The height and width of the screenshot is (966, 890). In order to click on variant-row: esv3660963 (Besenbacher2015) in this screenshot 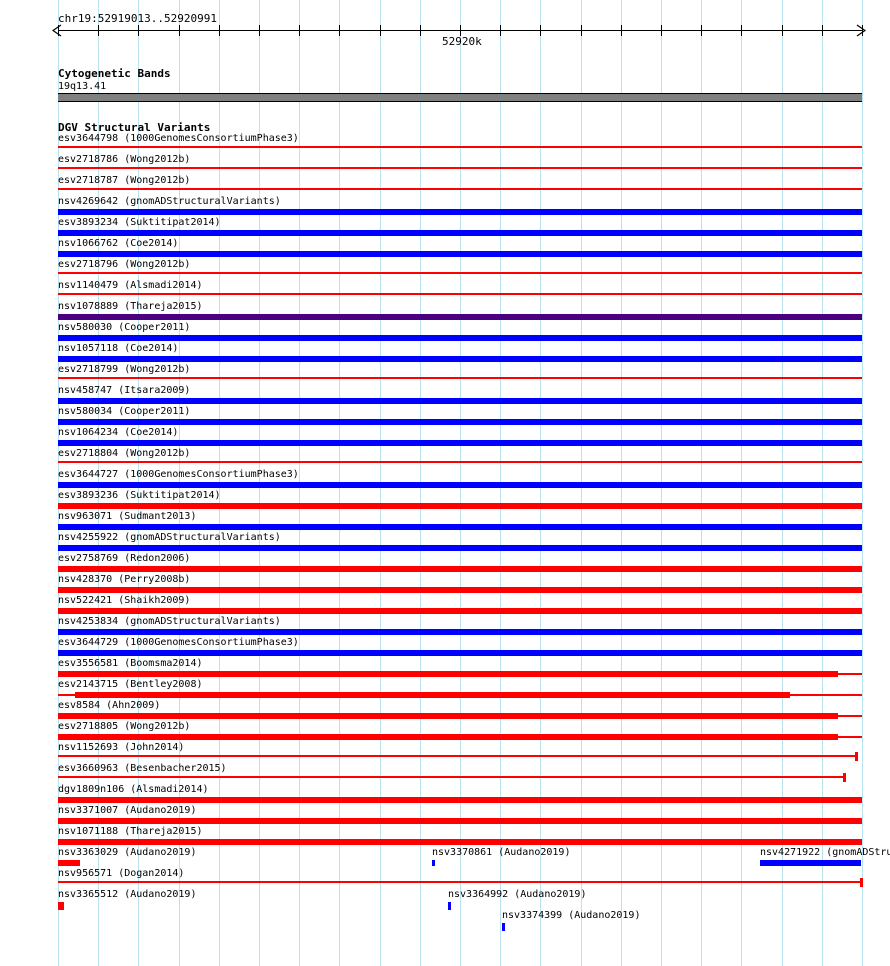, I will do `click(445, 773)`.